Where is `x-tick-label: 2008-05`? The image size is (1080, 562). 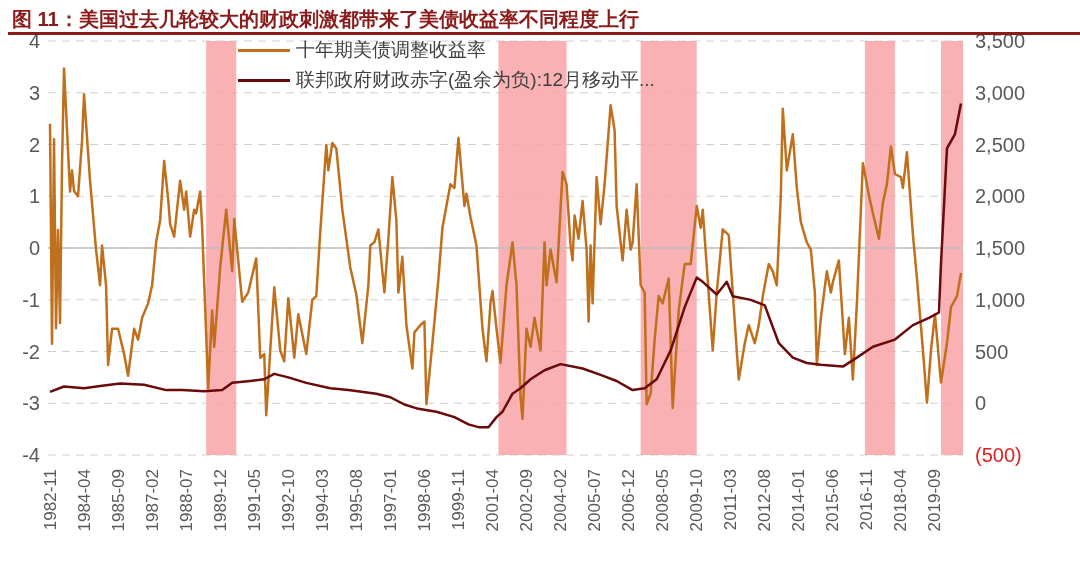
x-tick-label: 2008-05 is located at coordinates (663, 500).